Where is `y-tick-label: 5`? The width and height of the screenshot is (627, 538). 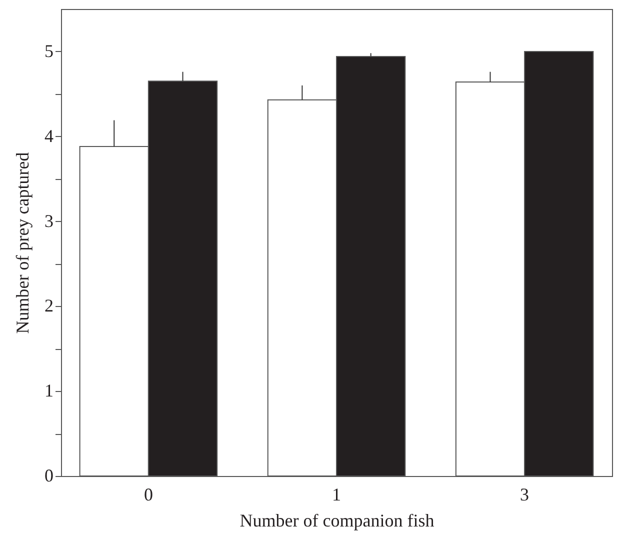
y-tick-label: 5 is located at coordinates (49, 50).